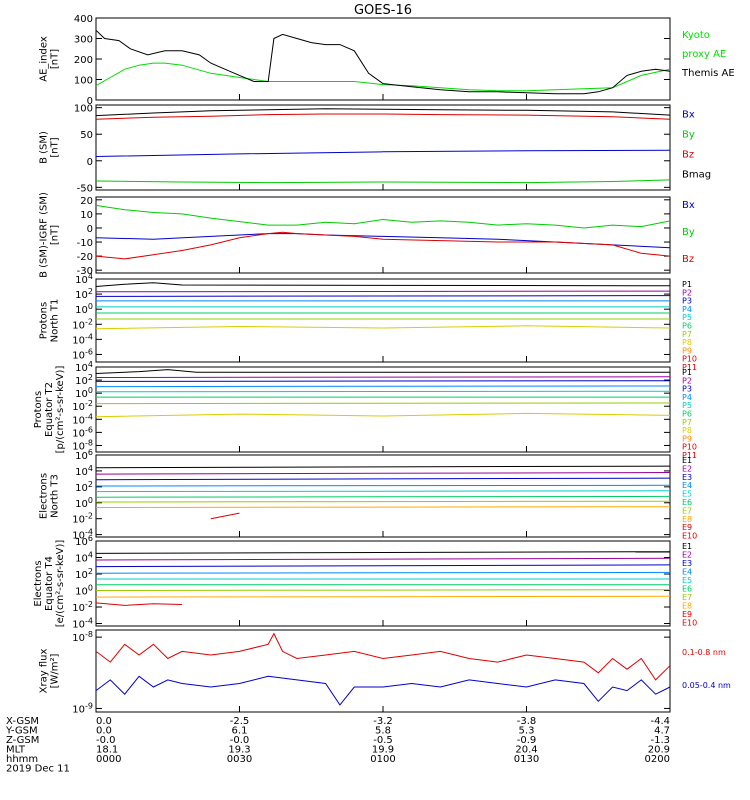 The image size is (750, 800). I want to click on y-axis-label: North T3, so click(55, 496).